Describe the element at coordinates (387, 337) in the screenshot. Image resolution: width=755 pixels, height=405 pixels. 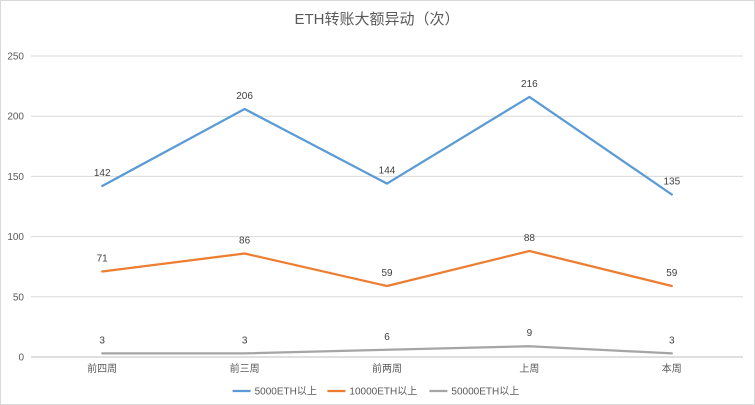
I see `data-label: 6` at that location.